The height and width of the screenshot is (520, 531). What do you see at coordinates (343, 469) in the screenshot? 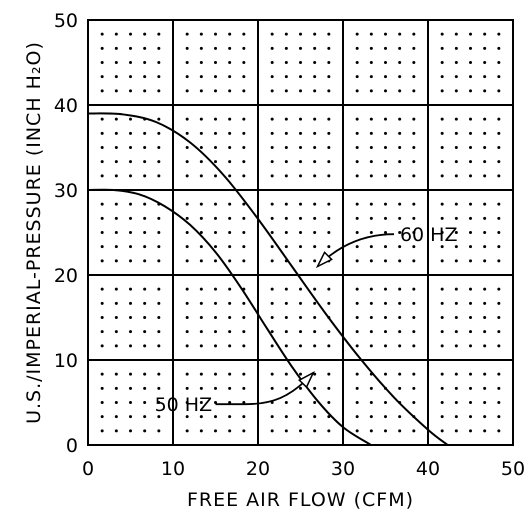
I see `x-tick-label: 30` at bounding box center [343, 469].